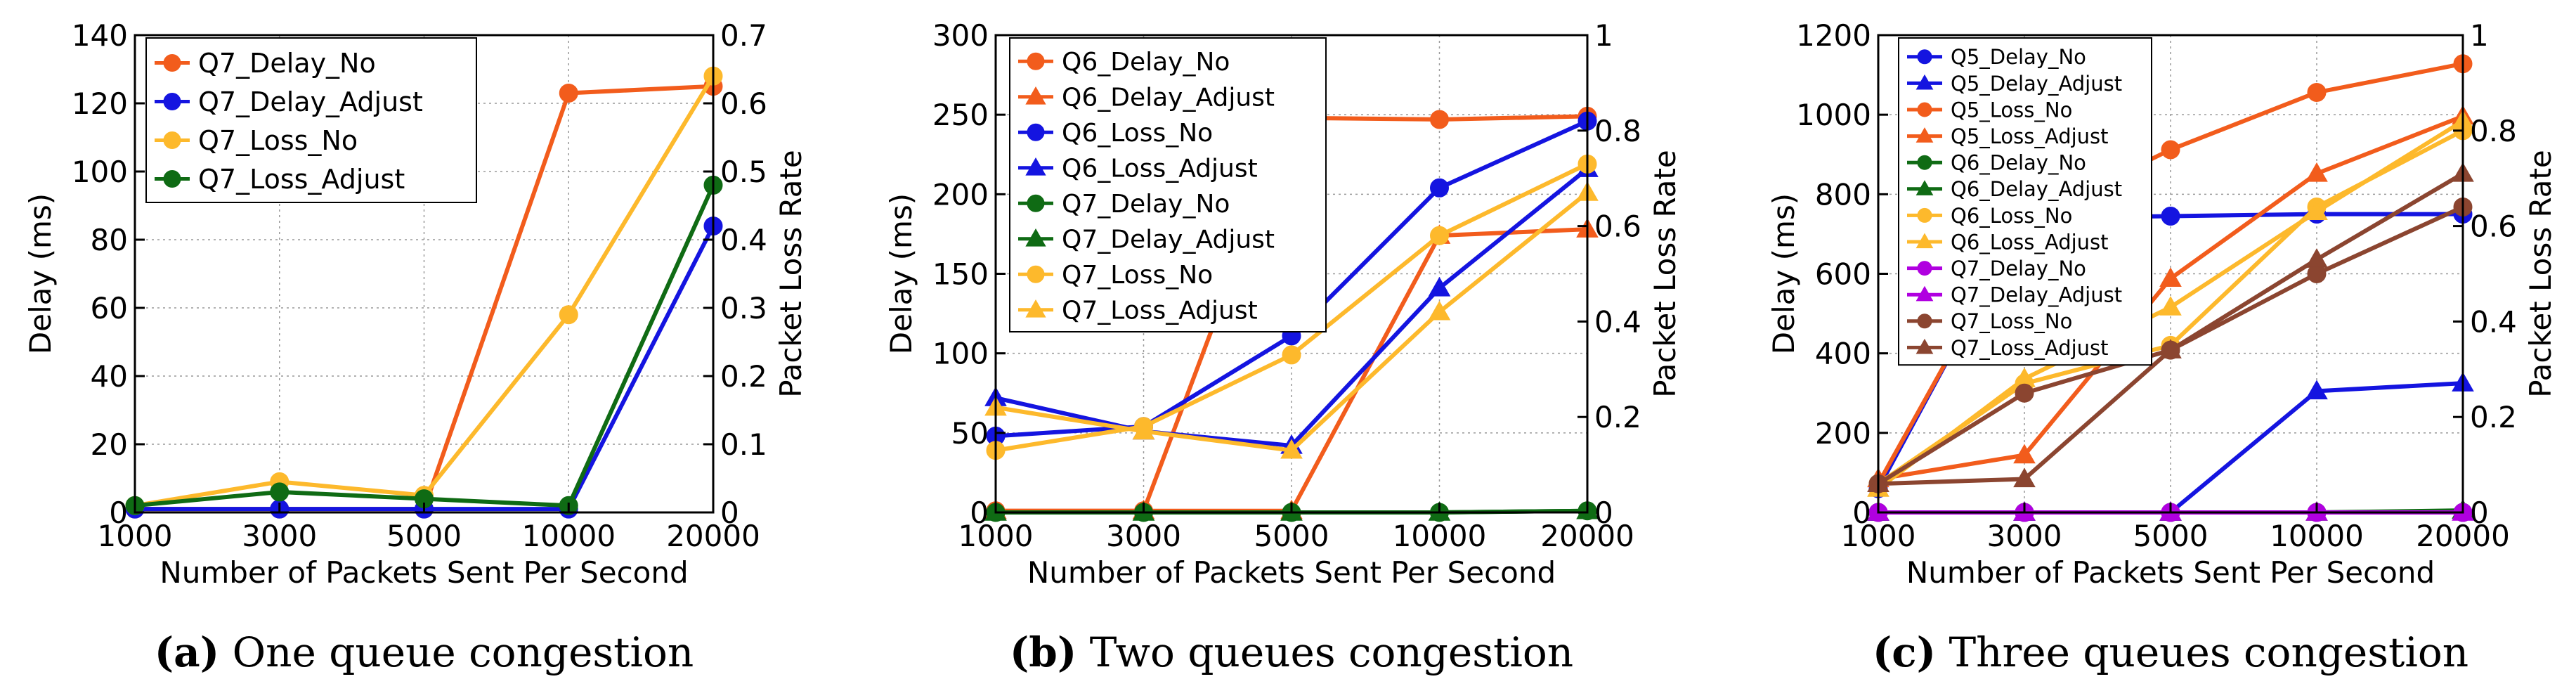 This screenshot has height=698, width=2576. What do you see at coordinates (1904, 652) in the screenshot?
I see `caption-letter: (c)` at bounding box center [1904, 652].